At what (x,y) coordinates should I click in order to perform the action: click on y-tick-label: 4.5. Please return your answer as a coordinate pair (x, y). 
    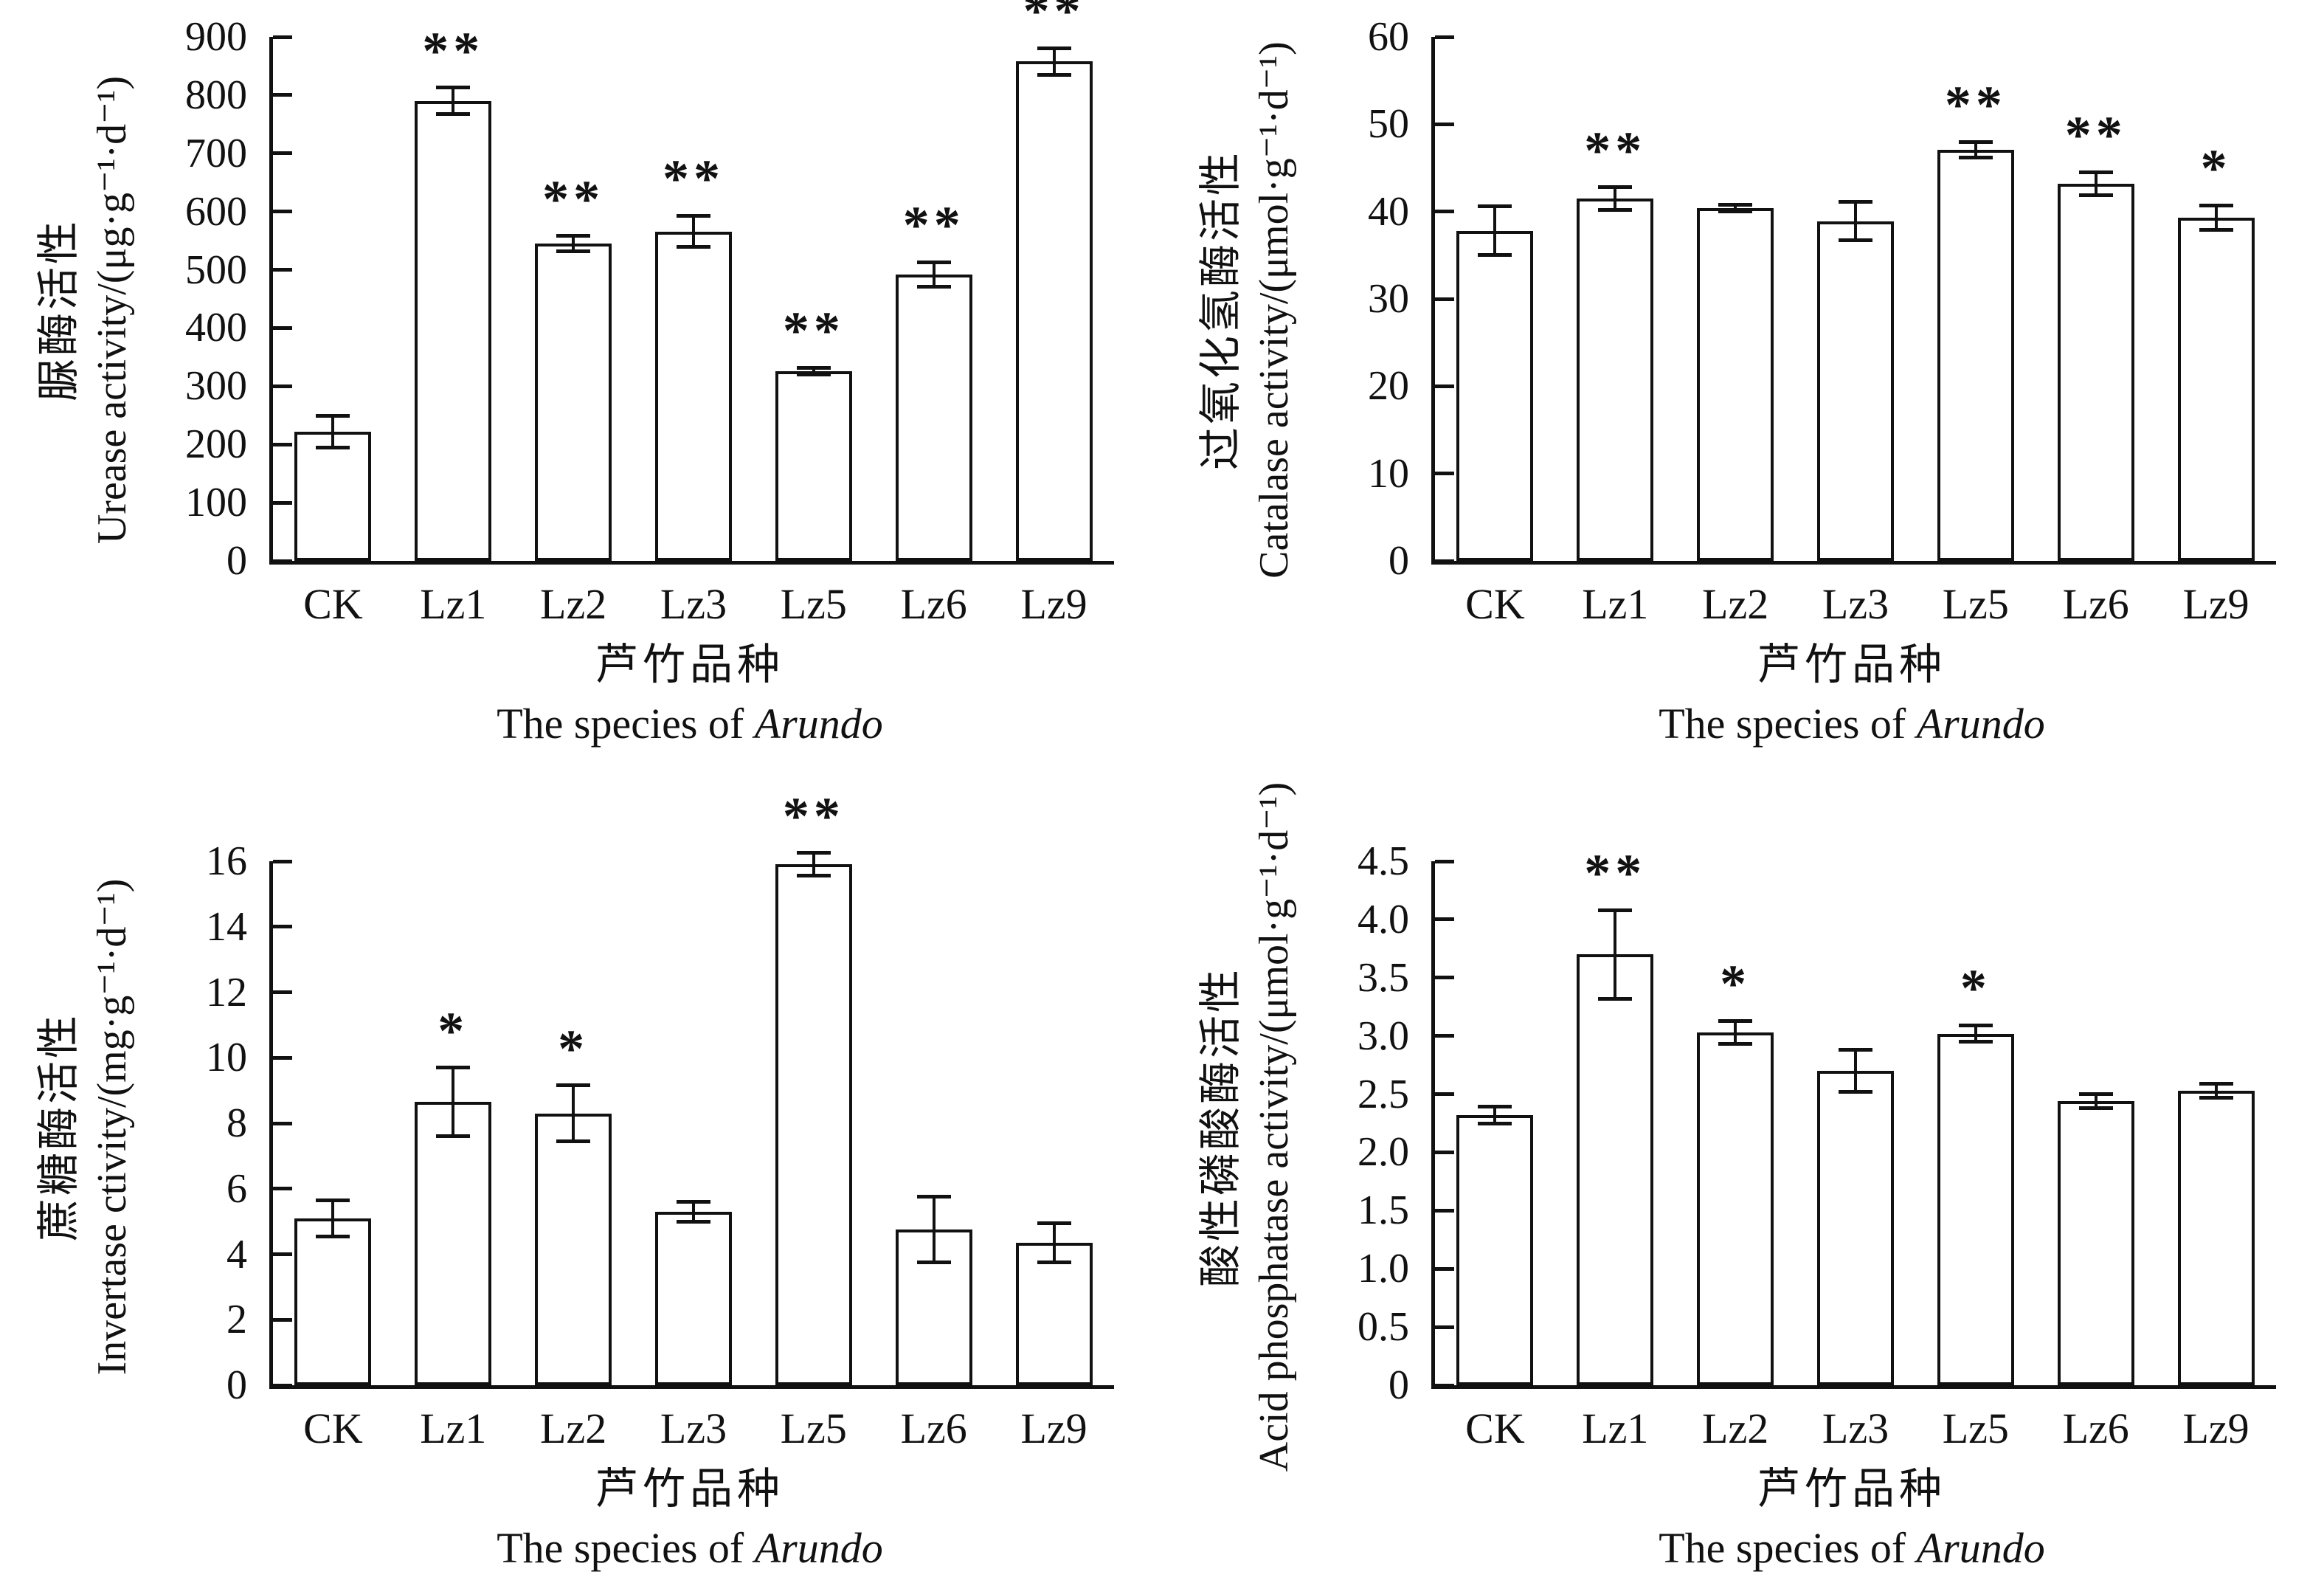
    Looking at the image, I should click on (1383, 861).